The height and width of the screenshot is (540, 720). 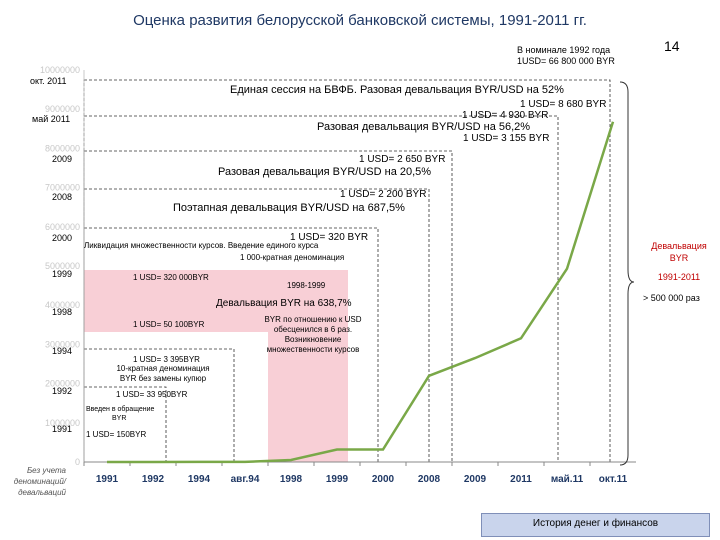 What do you see at coordinates (62, 109) in the screenshot?
I see `y-tick-label: 9000000` at bounding box center [62, 109].